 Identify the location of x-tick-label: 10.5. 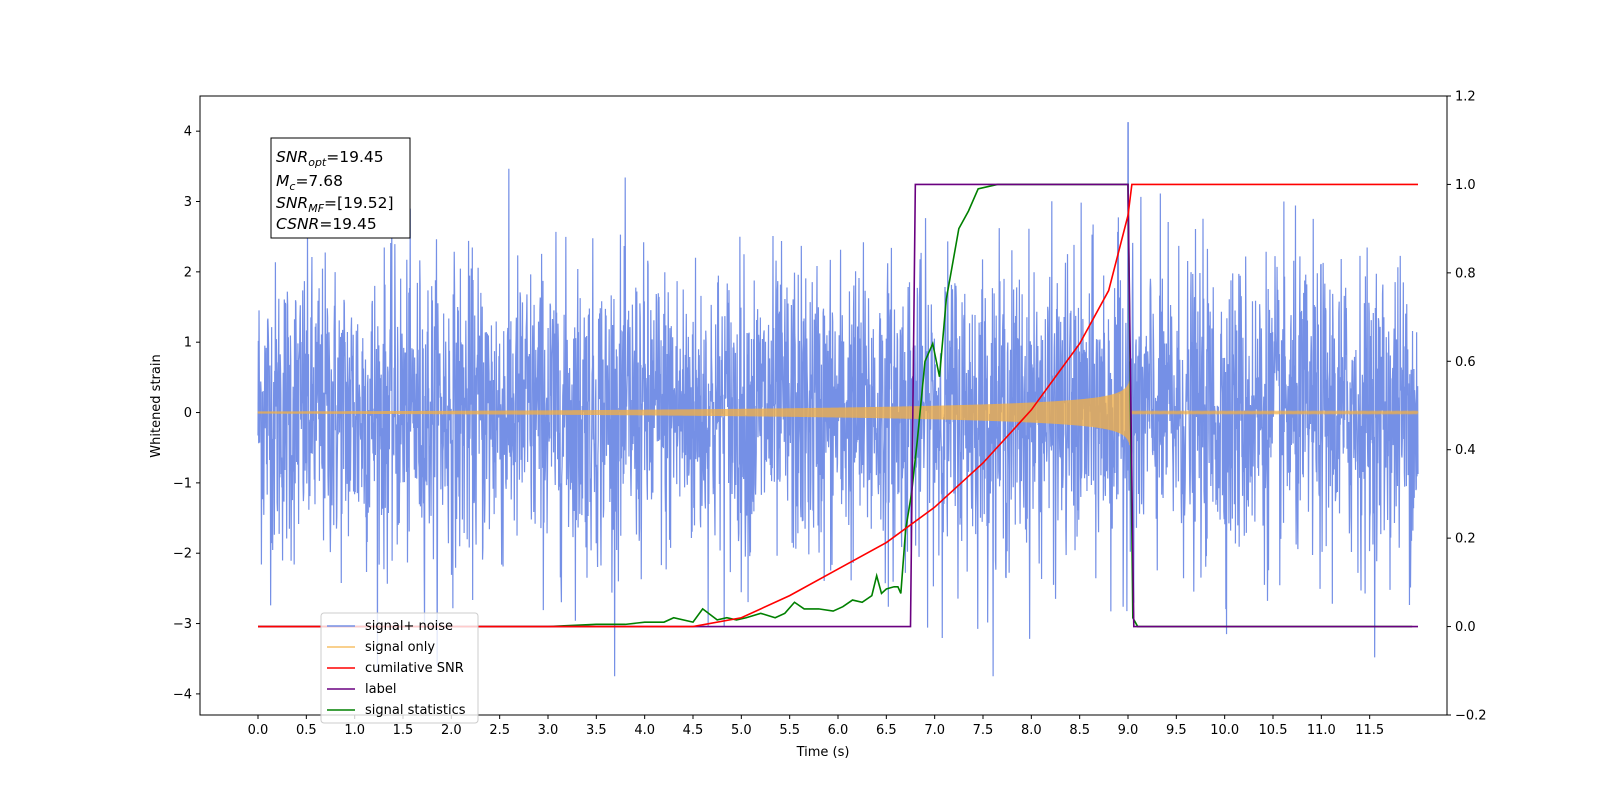
(1273, 730).